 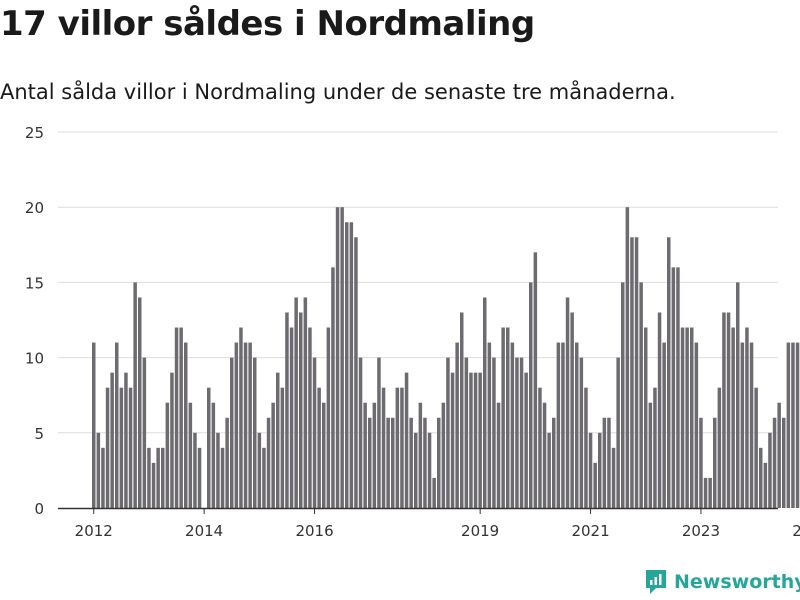 What do you see at coordinates (737, 582) in the screenshot?
I see `brand-name: Newsworthy` at bounding box center [737, 582].